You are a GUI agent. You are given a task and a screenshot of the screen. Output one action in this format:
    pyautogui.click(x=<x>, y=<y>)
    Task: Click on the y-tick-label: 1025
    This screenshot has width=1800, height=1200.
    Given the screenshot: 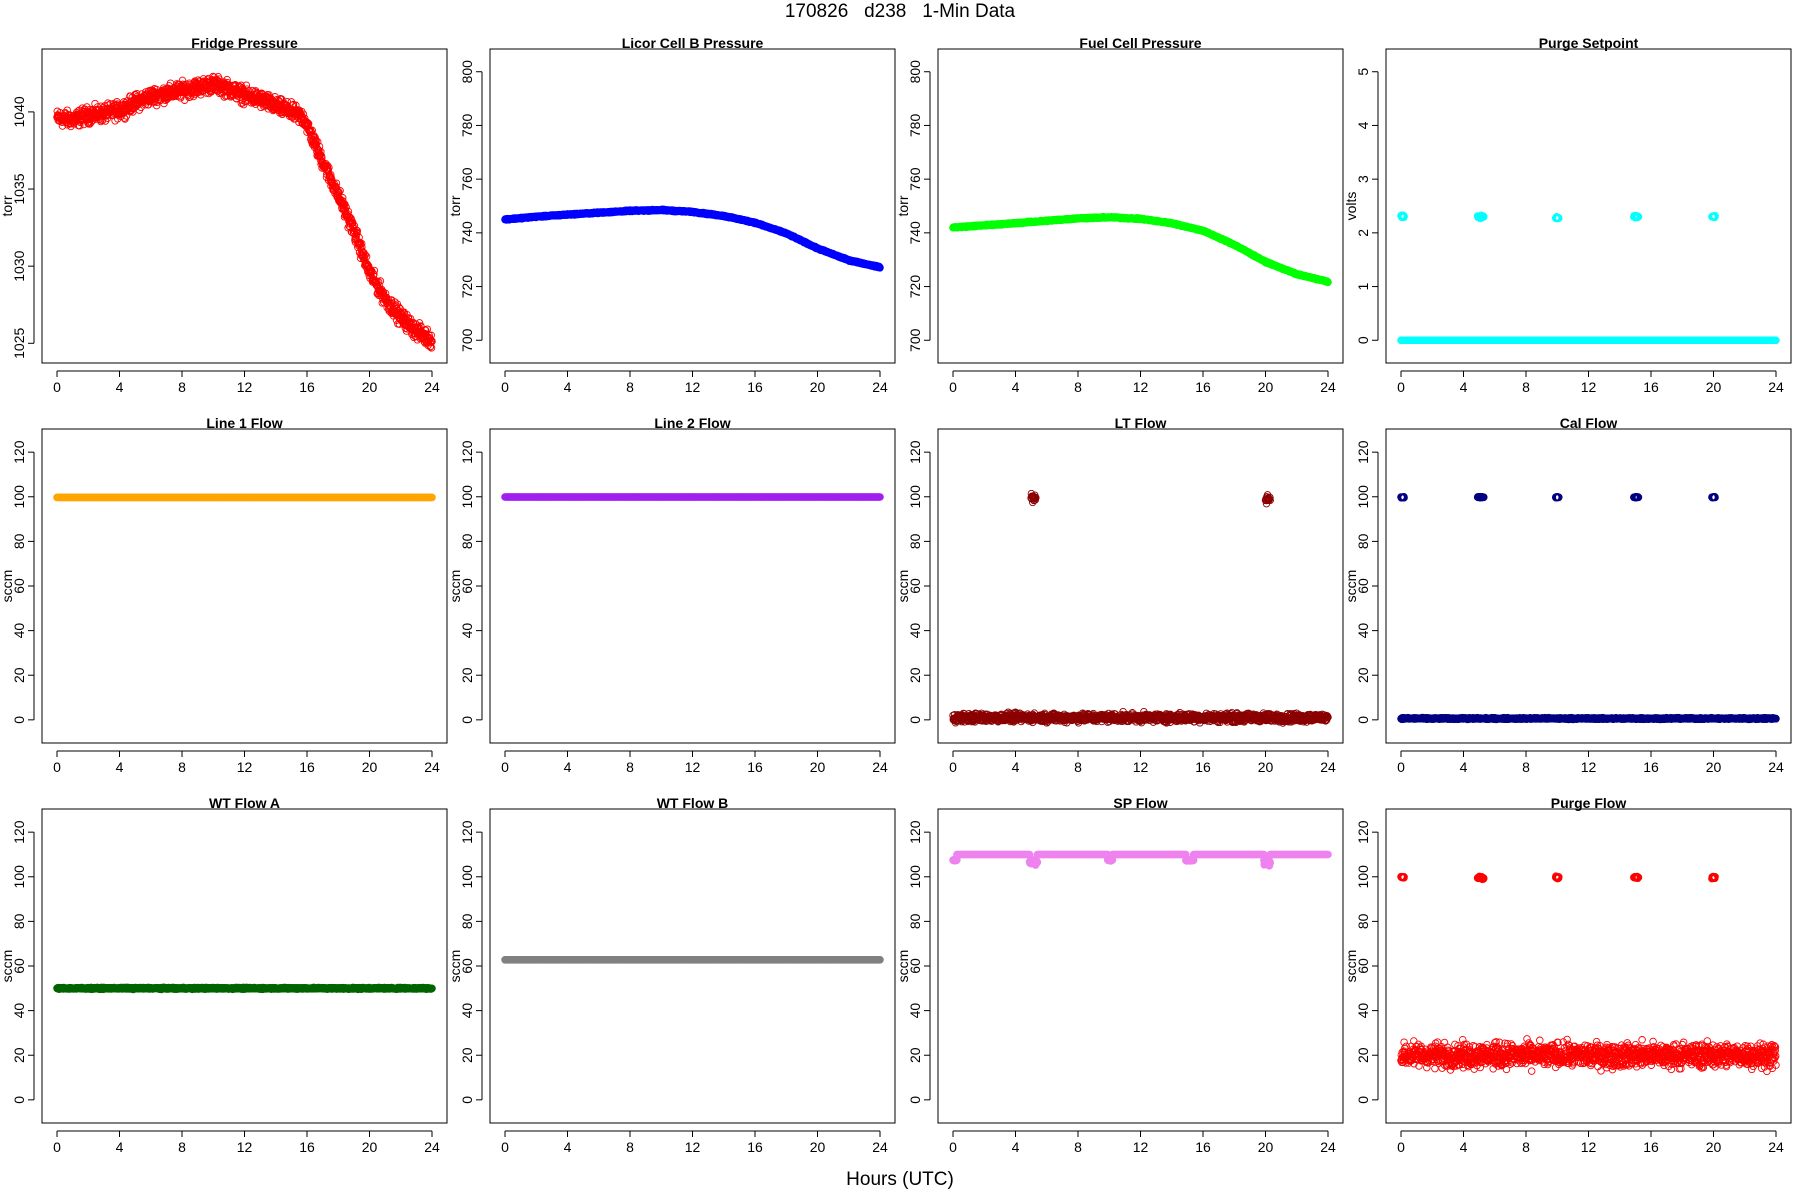 What is the action you would take?
    pyautogui.click(x=19, y=343)
    